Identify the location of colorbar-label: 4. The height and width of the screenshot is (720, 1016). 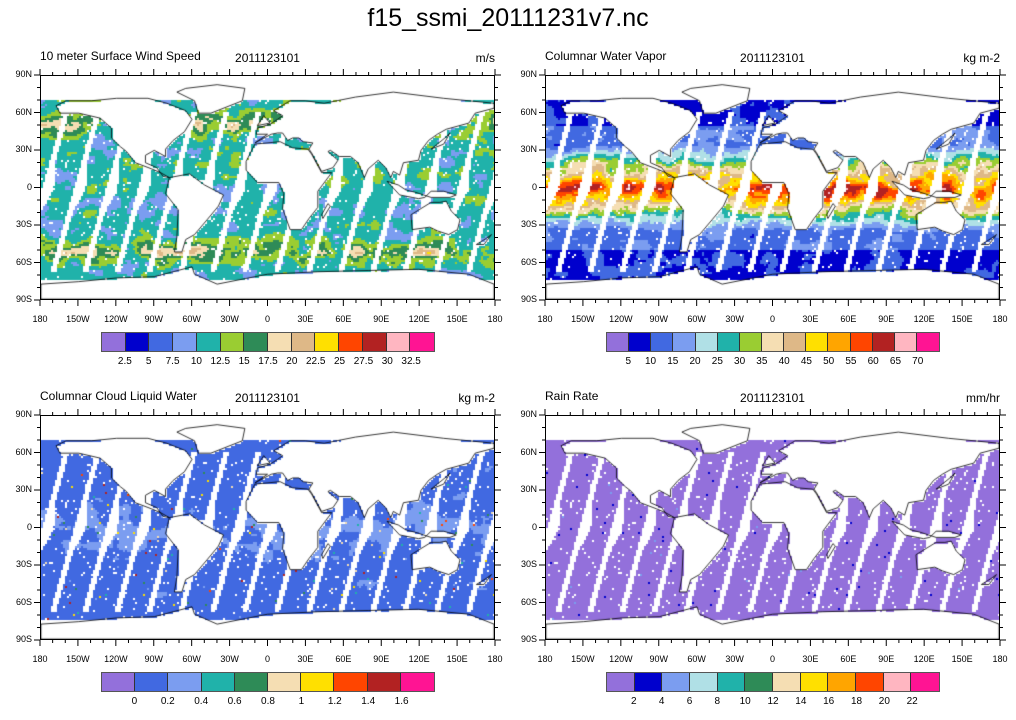
(661, 701).